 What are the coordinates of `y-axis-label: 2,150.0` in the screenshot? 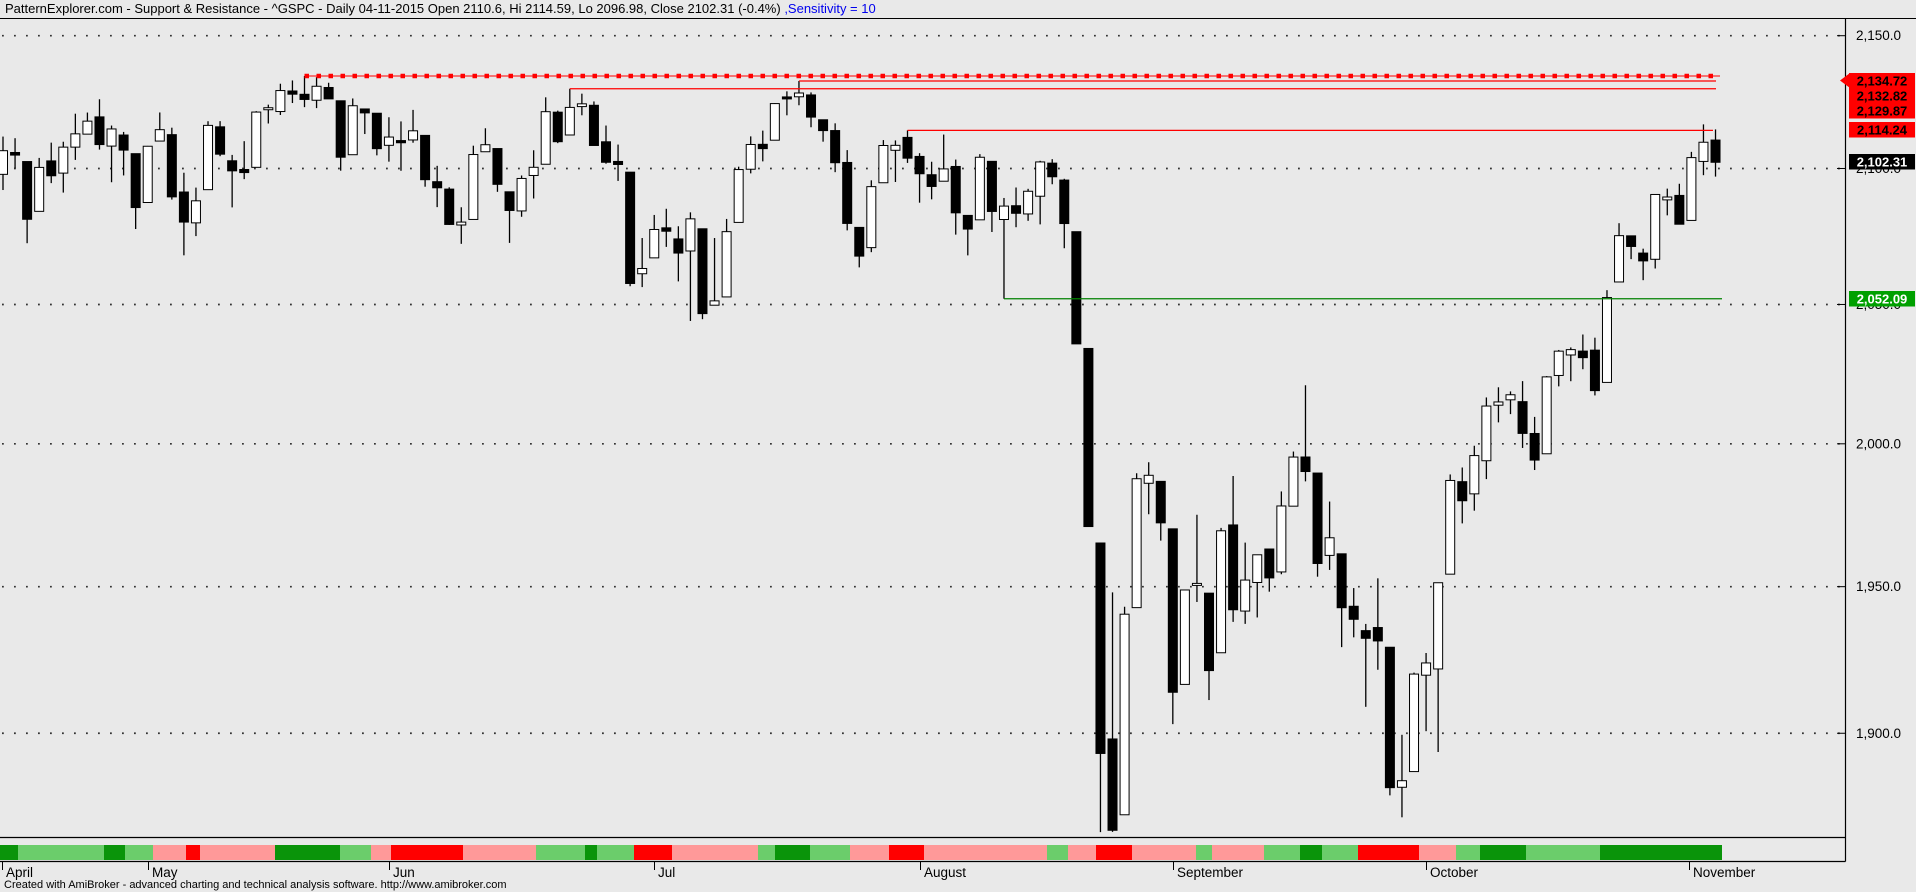 It's located at (1878, 35).